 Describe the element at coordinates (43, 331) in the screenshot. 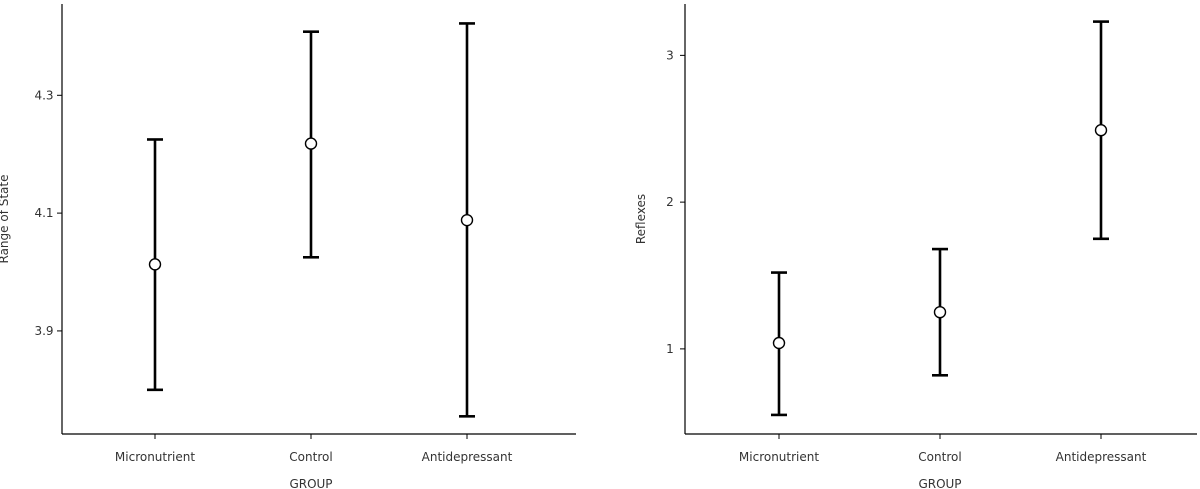

I see `y-tick-label: 3.9` at that location.